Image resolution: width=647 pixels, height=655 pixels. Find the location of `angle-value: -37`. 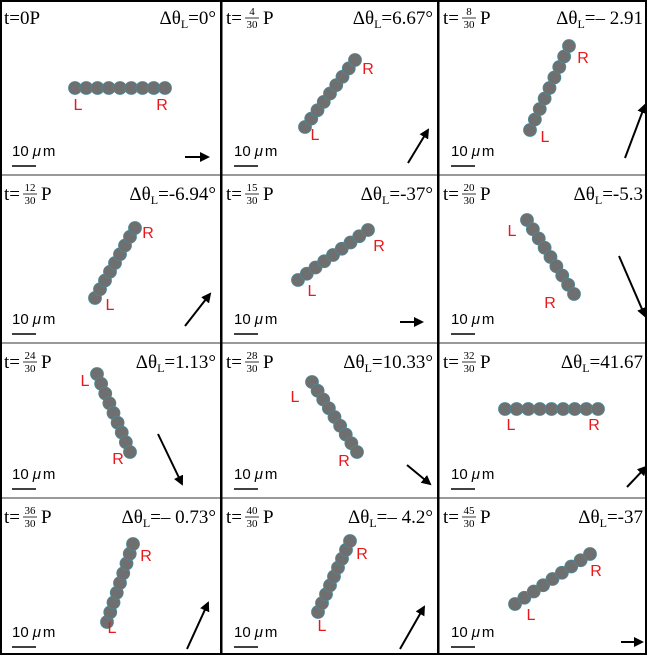

angle-value: -37 is located at coordinates (630, 517).